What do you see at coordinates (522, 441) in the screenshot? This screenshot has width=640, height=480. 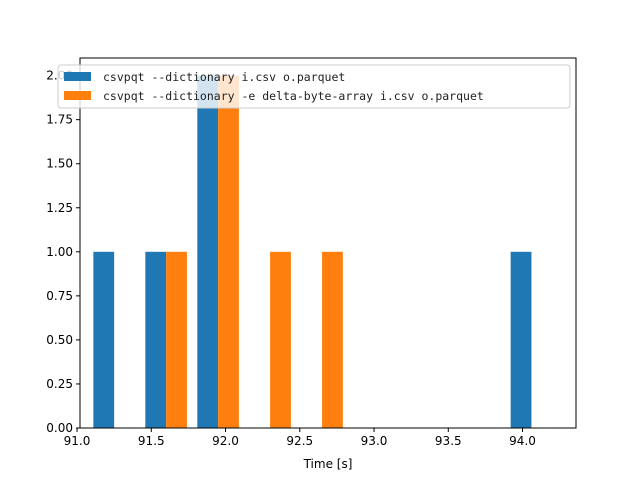 I see `x-tick-label: 94.0` at bounding box center [522, 441].